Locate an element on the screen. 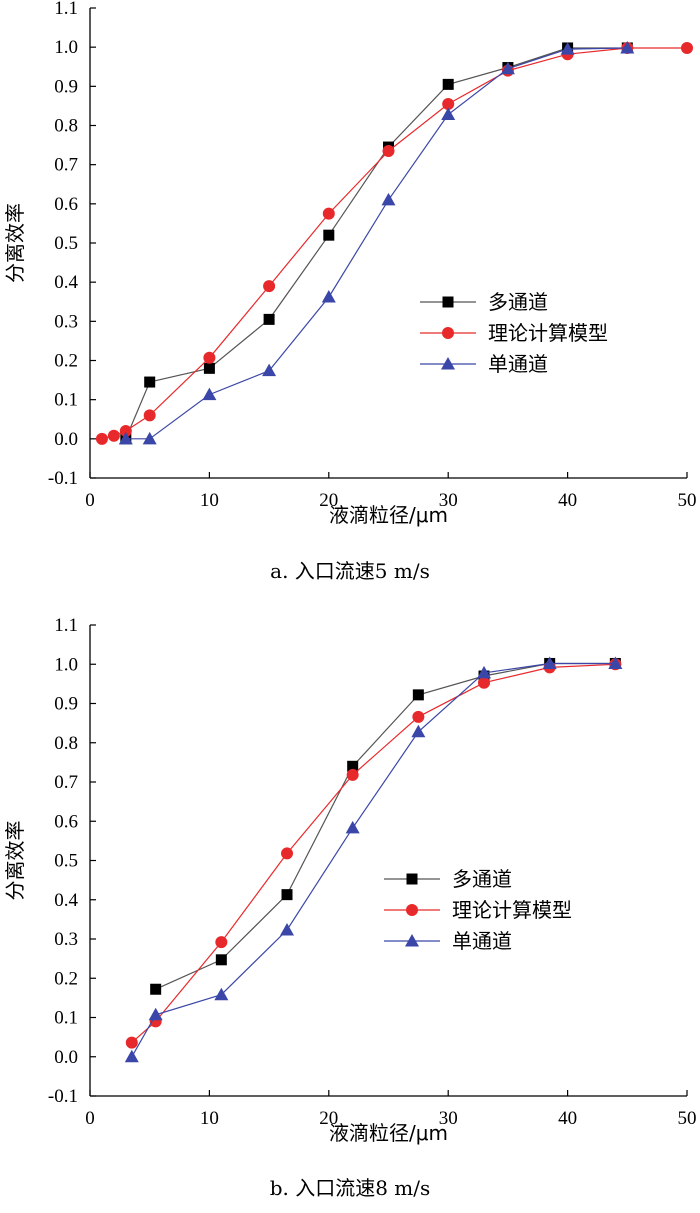 This screenshot has height=1213, width=700. y-tick-label: 0.6 is located at coordinates (66, 204).